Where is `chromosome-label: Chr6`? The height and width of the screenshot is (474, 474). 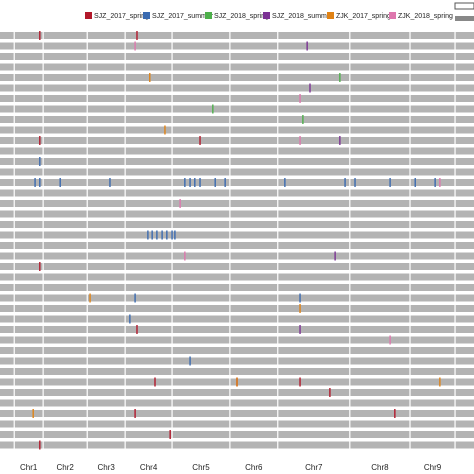
chromosome-label: Chr6 is located at coordinates (254, 467).